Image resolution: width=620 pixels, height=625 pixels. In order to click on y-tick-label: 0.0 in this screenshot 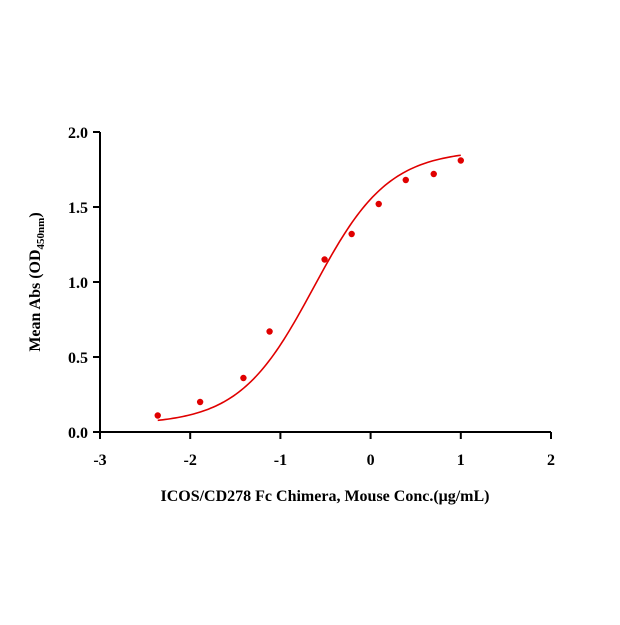, I will do `click(78, 433)`.